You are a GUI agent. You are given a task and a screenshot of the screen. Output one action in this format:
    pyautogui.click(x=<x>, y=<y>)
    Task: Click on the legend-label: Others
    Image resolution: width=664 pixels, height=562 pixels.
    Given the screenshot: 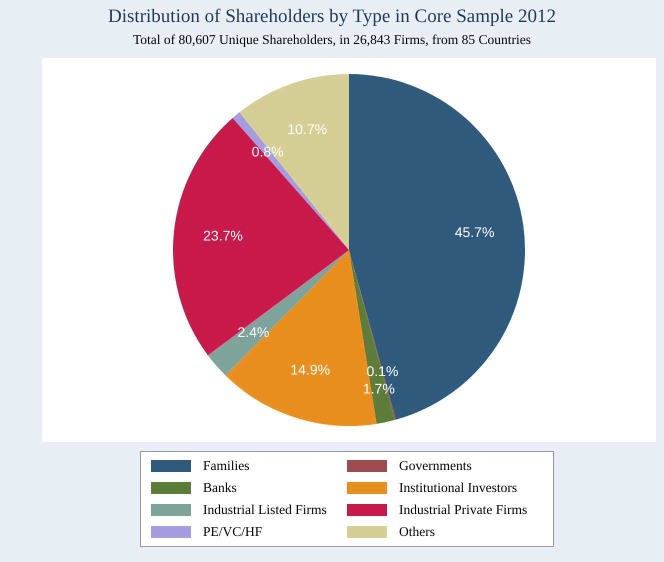 What is the action you would take?
    pyautogui.click(x=417, y=532)
    